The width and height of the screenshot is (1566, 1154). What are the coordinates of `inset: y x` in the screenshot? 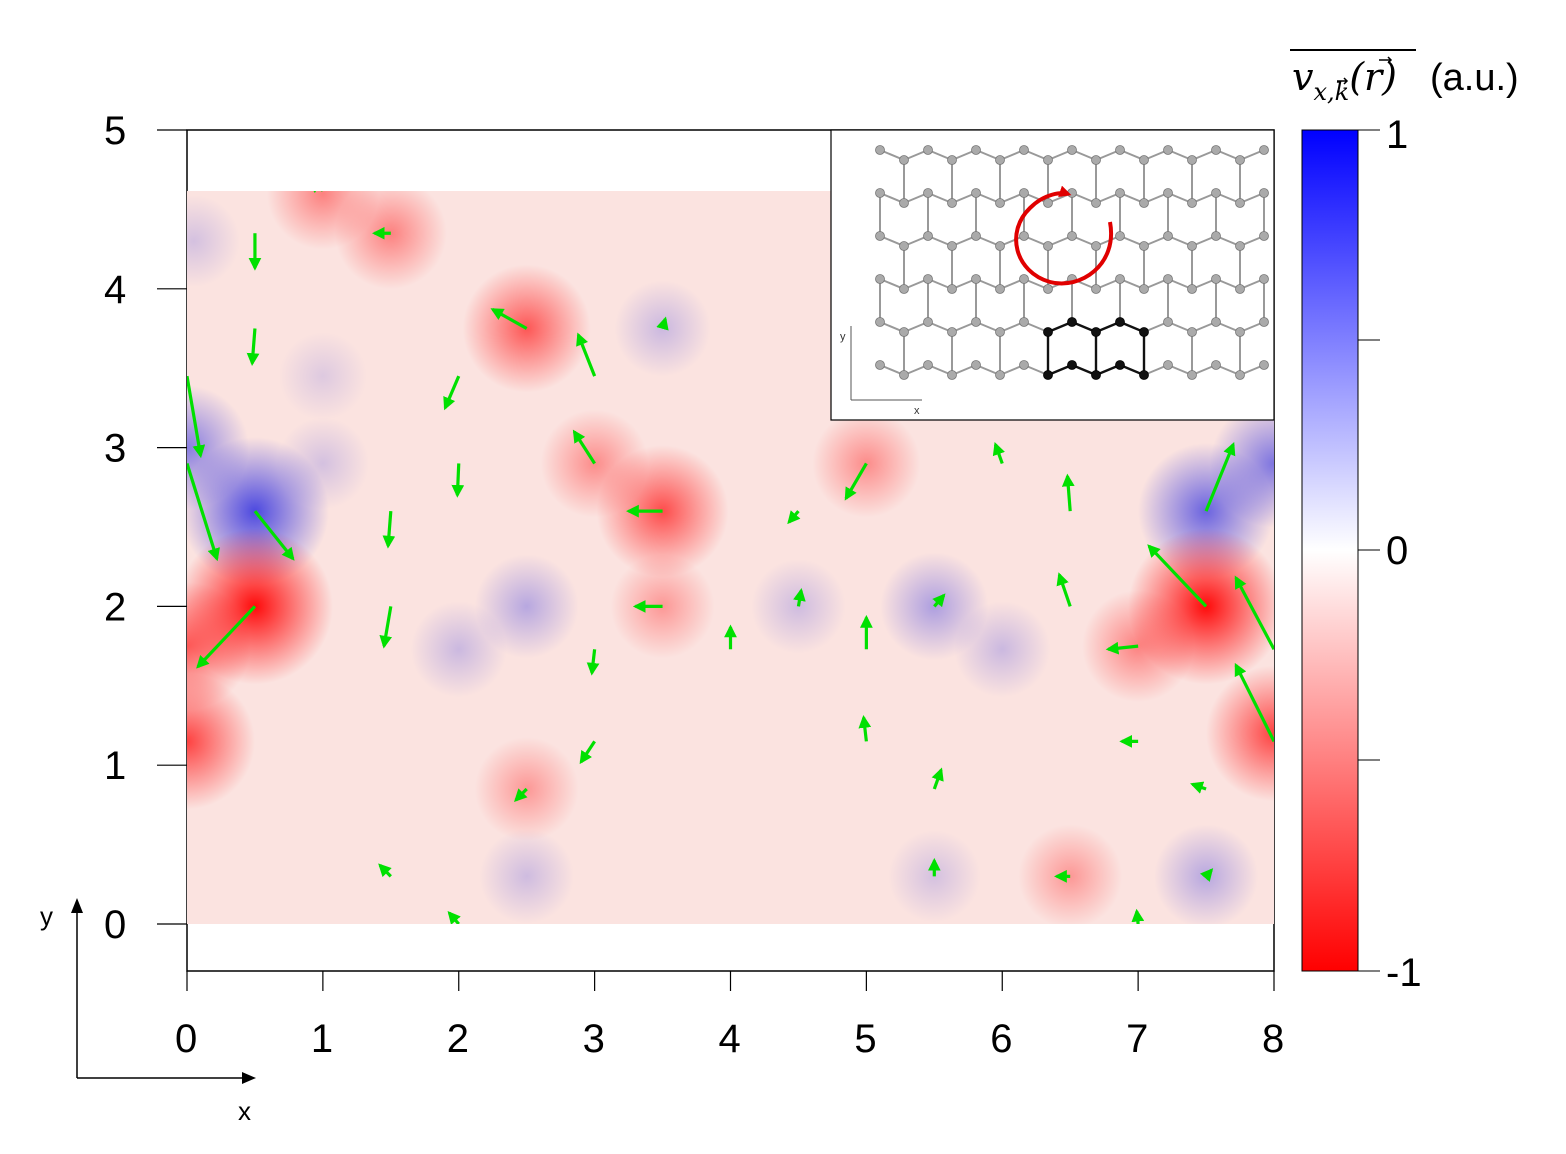 It's located at (1052, 275).